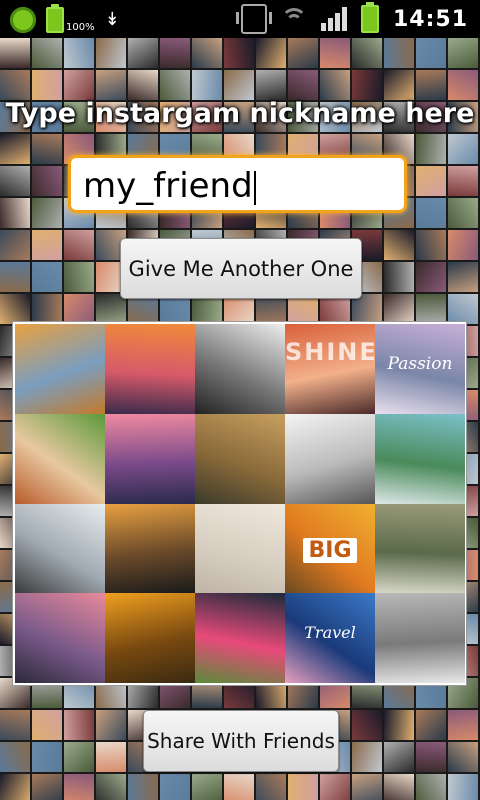 The height and width of the screenshot is (800, 480). I want to click on signal-icon, so click(333, 19).